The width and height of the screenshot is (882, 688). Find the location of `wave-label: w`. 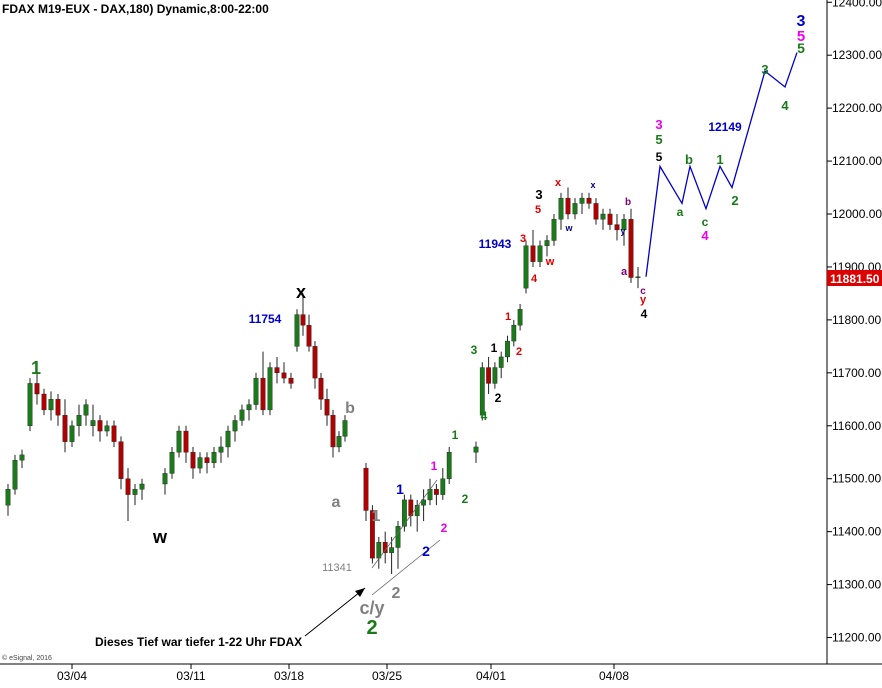

wave-label: w is located at coordinates (550, 262).